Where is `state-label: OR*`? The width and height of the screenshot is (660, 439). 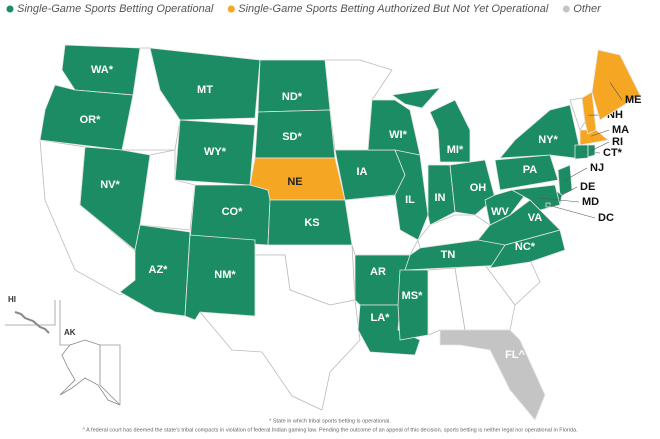 state-label: OR* is located at coordinates (91, 120).